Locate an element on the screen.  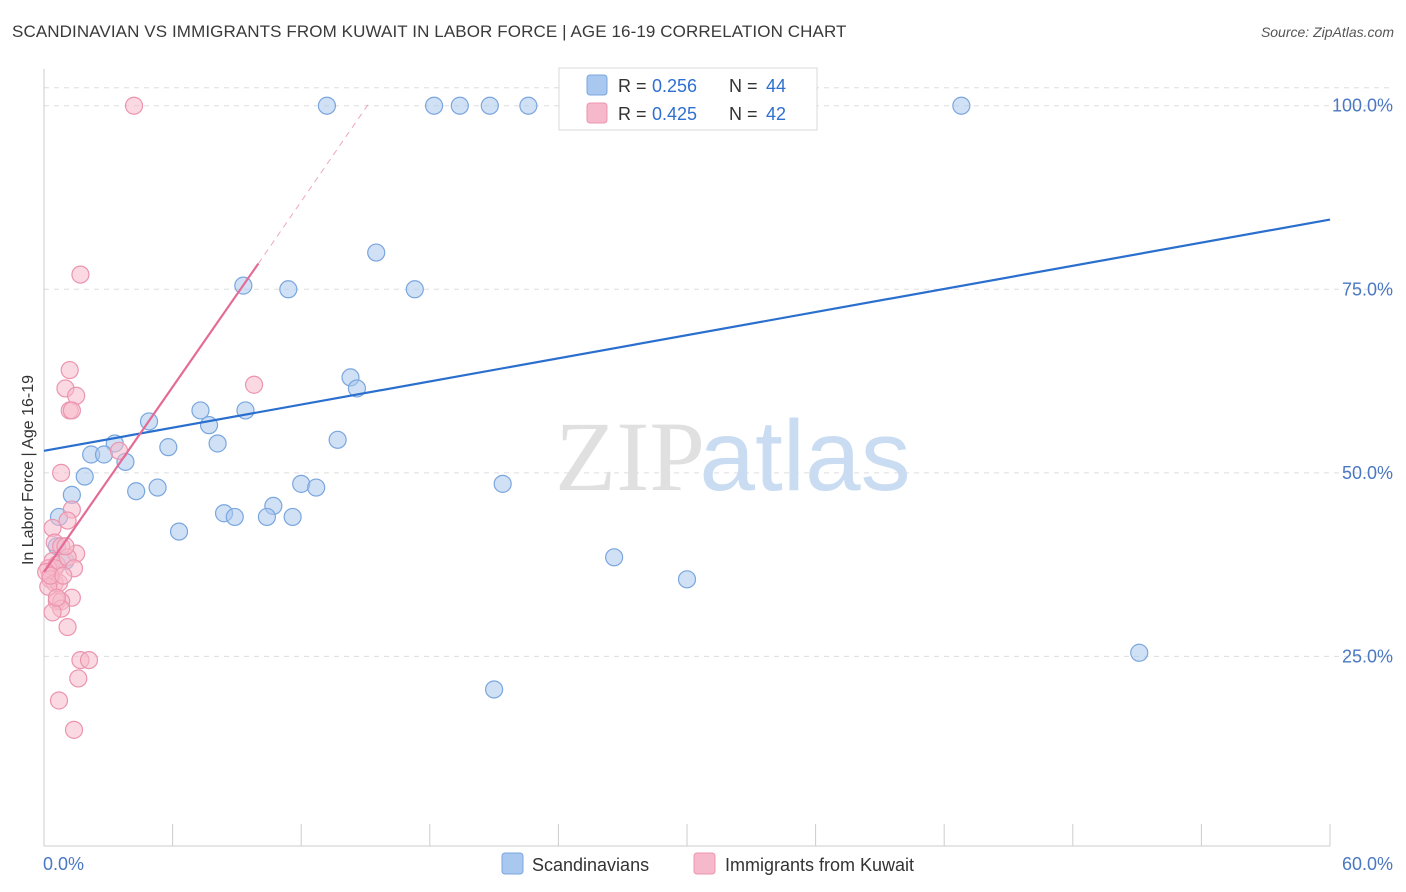
legend-r-value-2: 0.425 is located at coordinates (674, 114).